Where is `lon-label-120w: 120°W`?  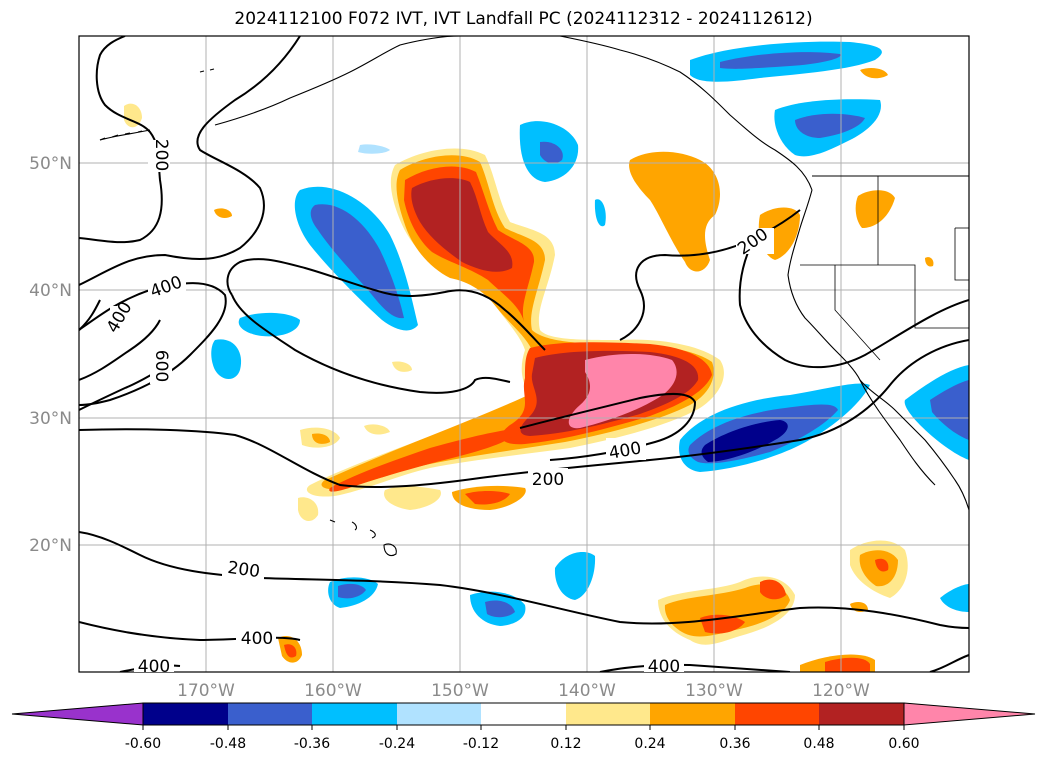 lon-label-120w: 120°W is located at coordinates (841, 691).